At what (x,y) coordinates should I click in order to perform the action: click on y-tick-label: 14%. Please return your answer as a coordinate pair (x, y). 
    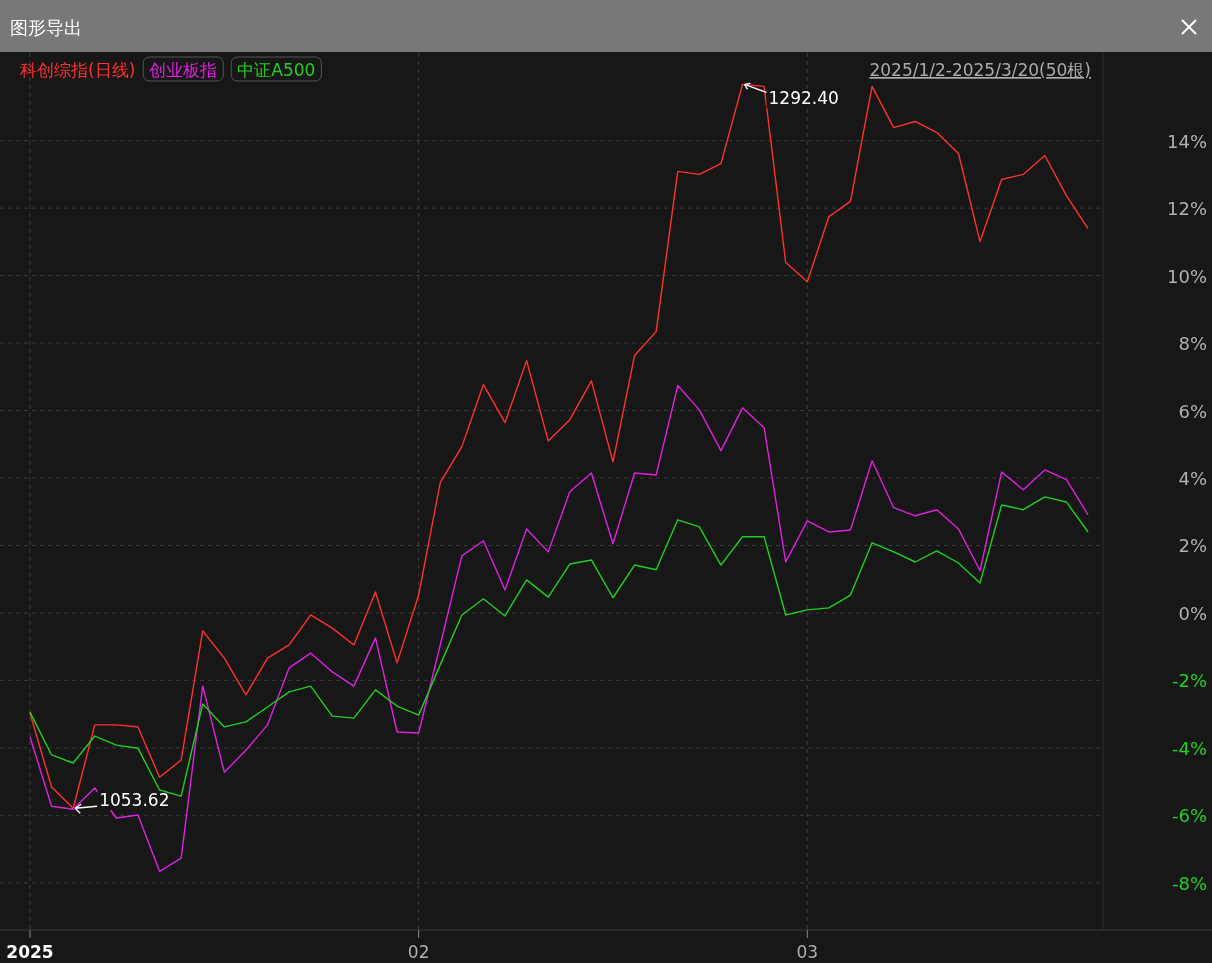
    Looking at the image, I should click on (1186, 141).